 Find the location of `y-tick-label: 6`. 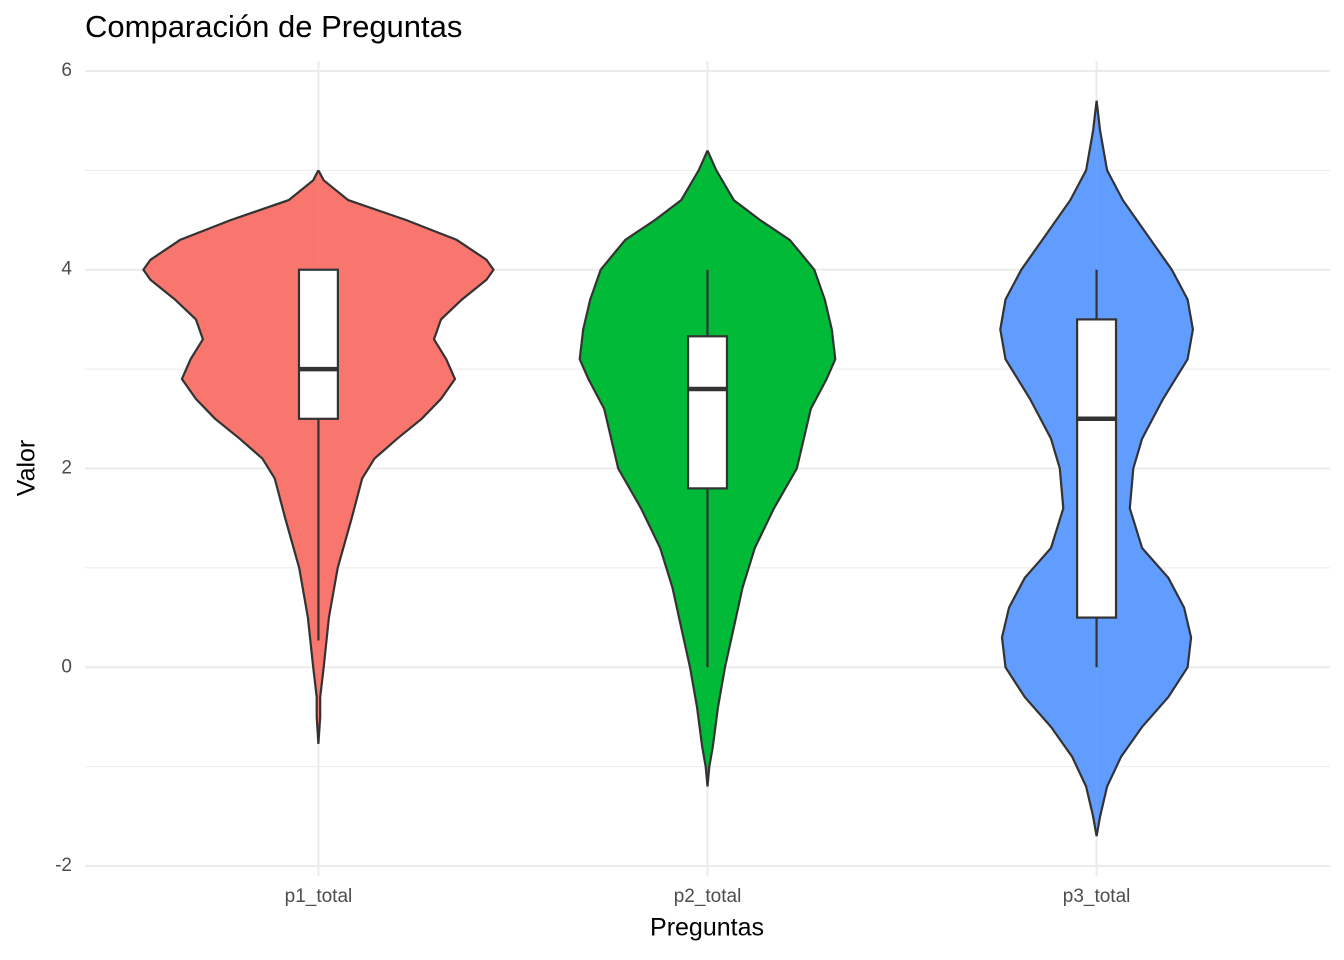

y-tick-label: 6 is located at coordinates (66, 70).